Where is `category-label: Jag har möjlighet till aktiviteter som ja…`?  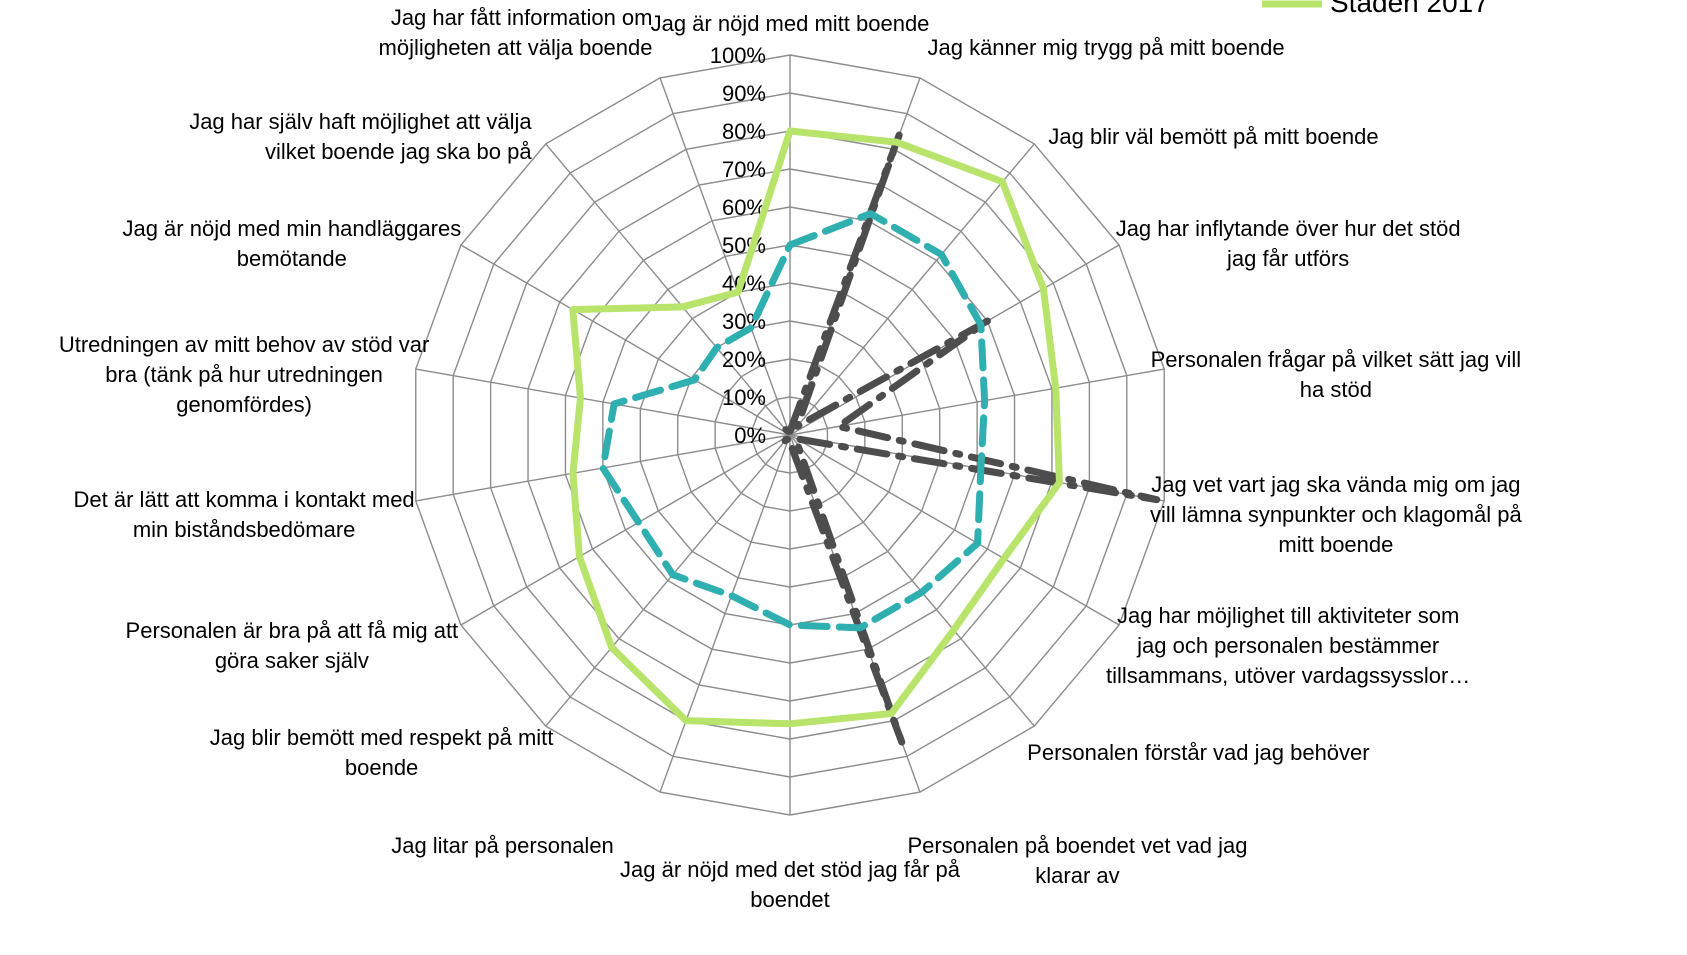
category-label: Jag har möjlighet till aktiviteter som ja… is located at coordinates (1288, 645).